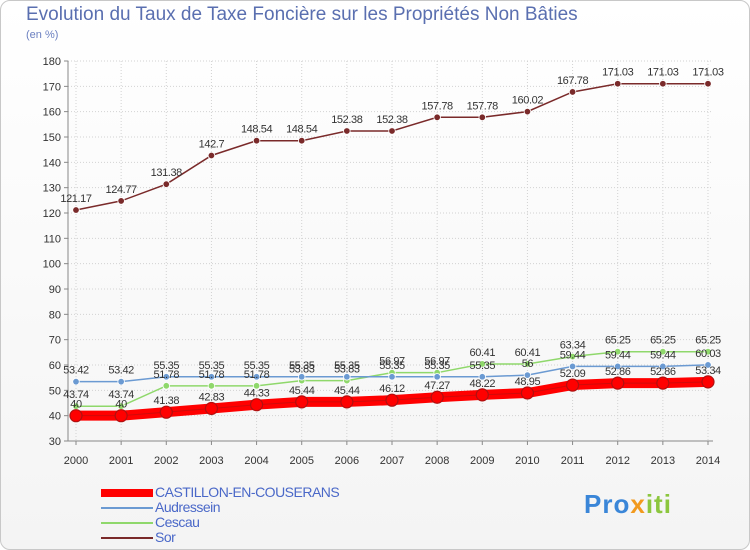 The height and width of the screenshot is (550, 750). What do you see at coordinates (52, 239) in the screenshot?
I see `y-tick-label: 110` at bounding box center [52, 239].